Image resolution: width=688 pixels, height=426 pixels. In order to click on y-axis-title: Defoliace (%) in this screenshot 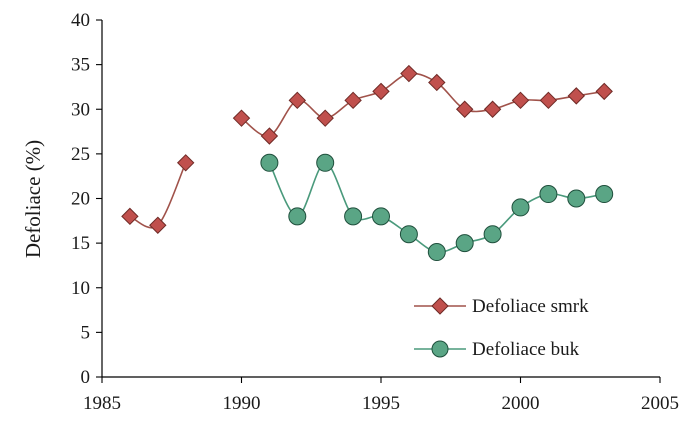, I will do `click(33, 199)`.